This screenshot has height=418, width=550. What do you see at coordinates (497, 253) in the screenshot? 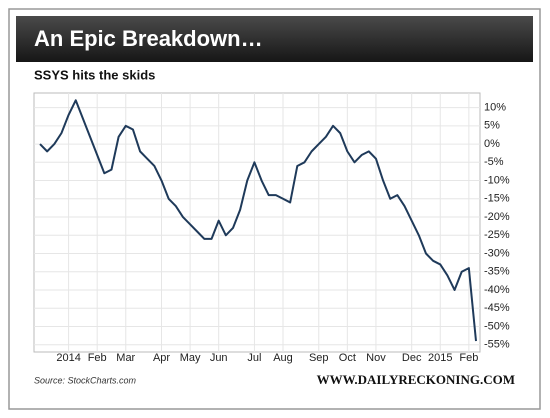
I see `y-tick-label: -30%` at bounding box center [497, 253].